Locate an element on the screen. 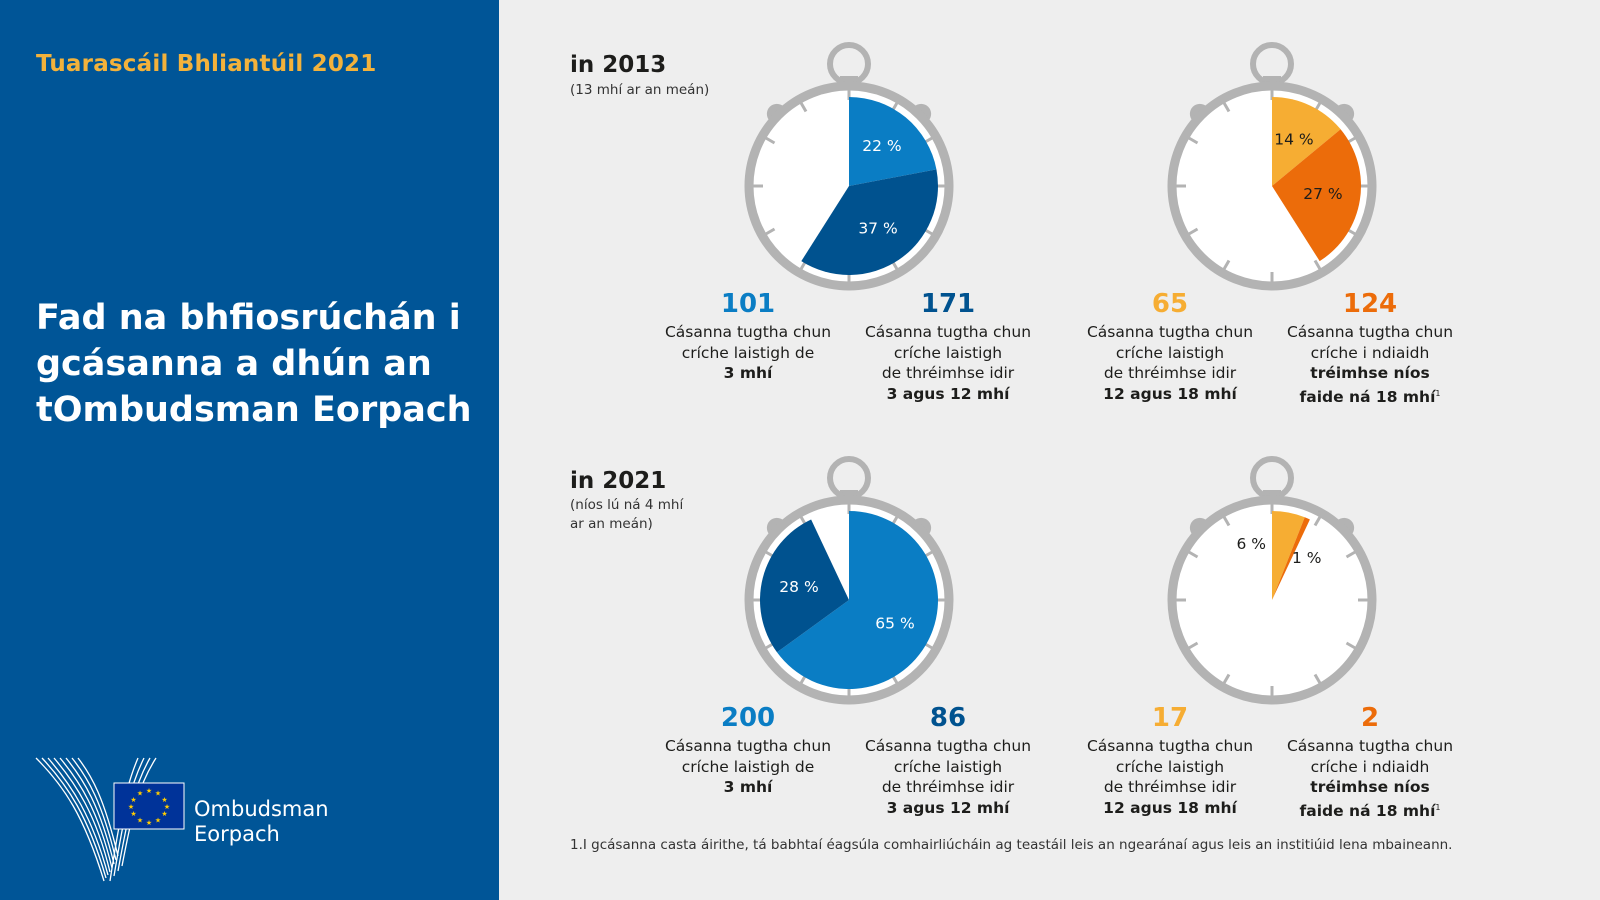  footnote-marker: 1 is located at coordinates (1438, 807).